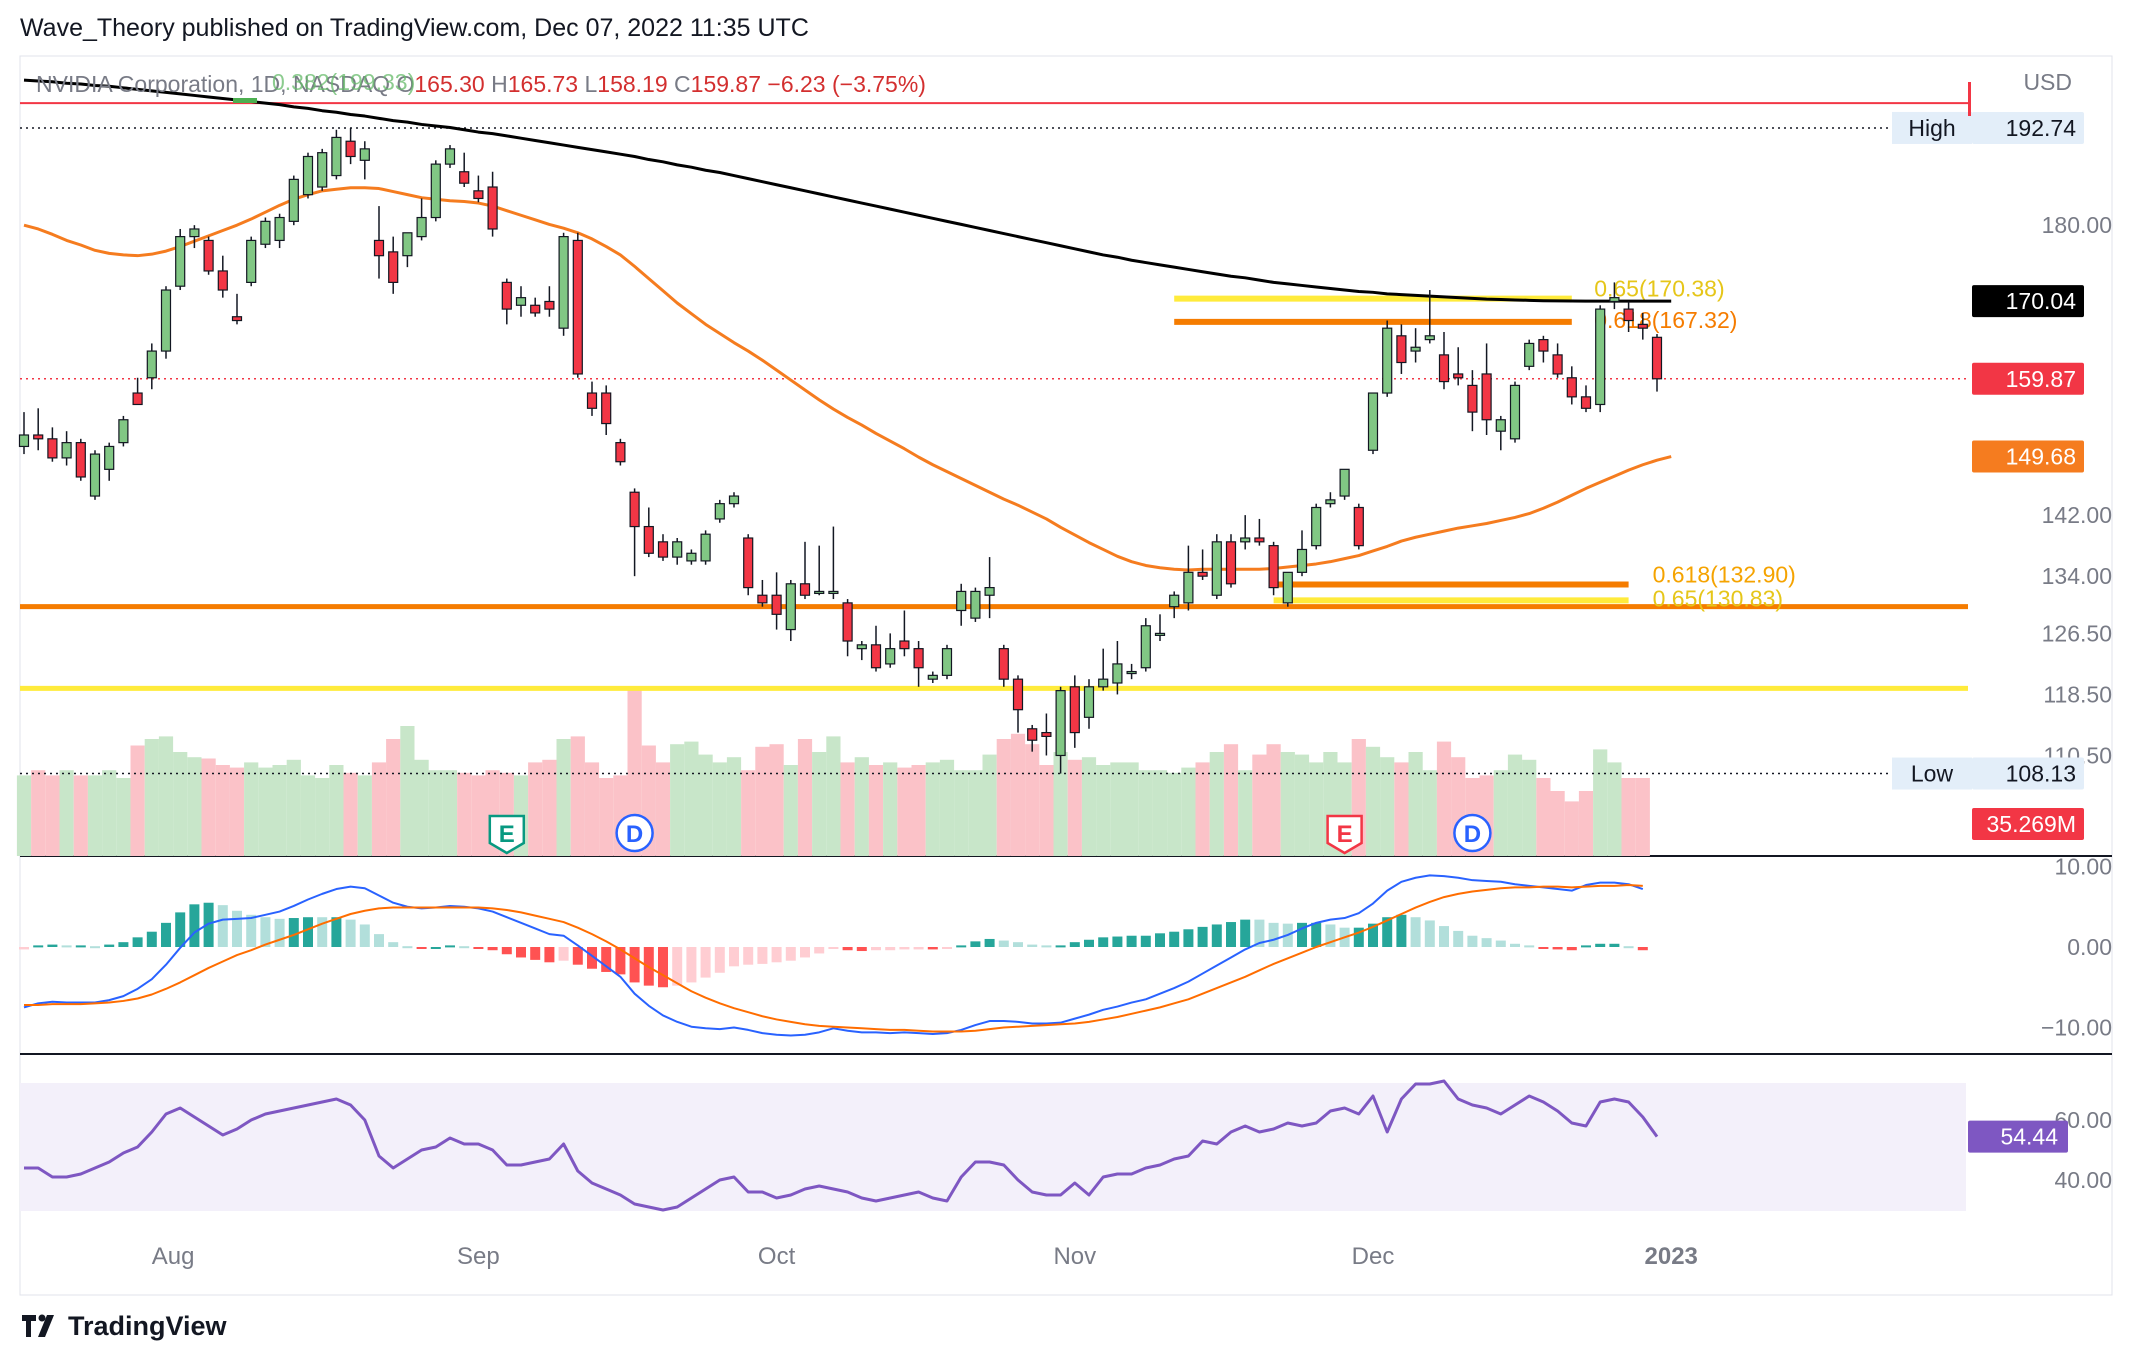  What do you see at coordinates (634, 833) in the screenshot?
I see `dividend-icon` at bounding box center [634, 833].